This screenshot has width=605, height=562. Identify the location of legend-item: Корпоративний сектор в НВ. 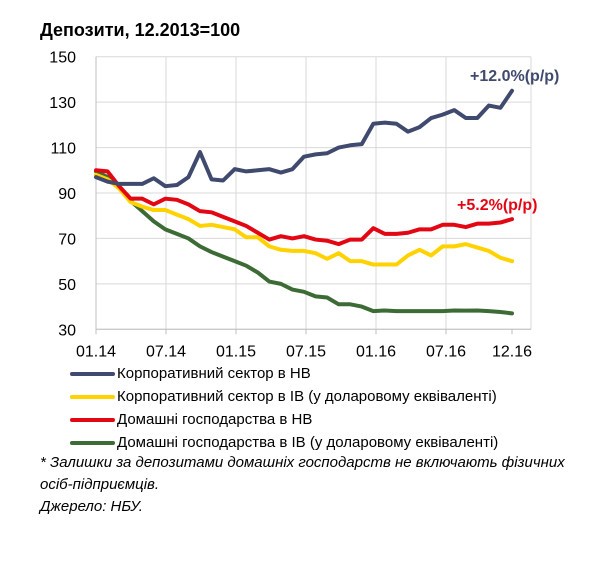
(284, 373).